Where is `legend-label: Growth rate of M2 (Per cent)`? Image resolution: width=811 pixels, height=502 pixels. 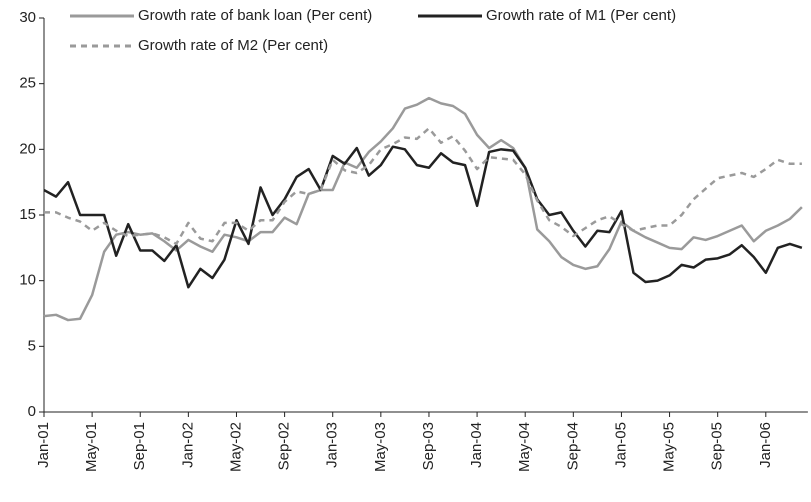
legend-label: Growth rate of M2 (Per cent) is located at coordinates (233, 45).